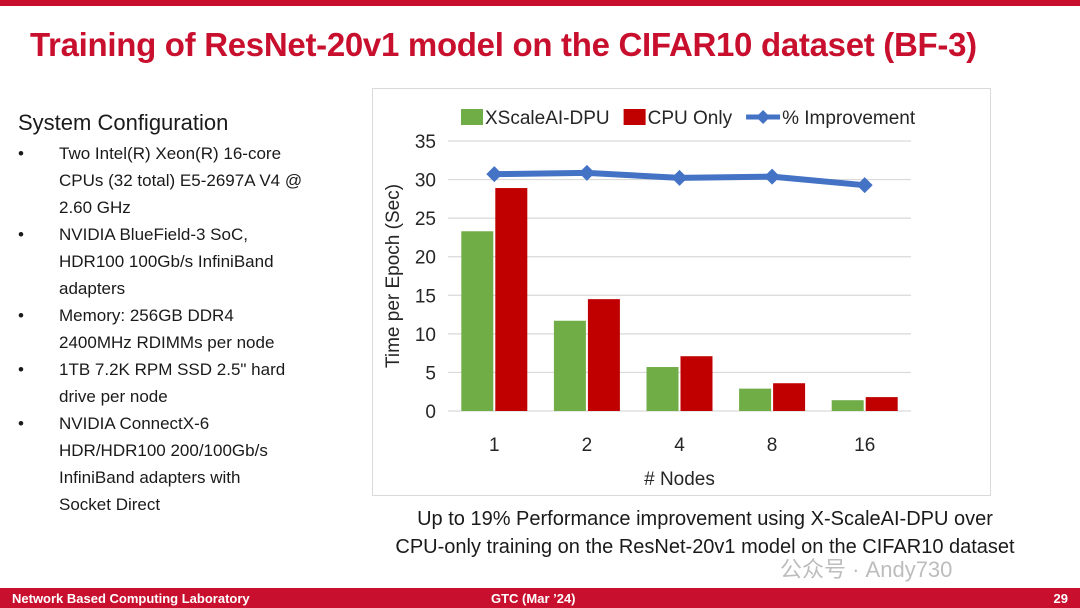 The width and height of the screenshot is (1080, 608). What do you see at coordinates (547, 118) in the screenshot?
I see `legend-label: XScaleAI-DPU` at bounding box center [547, 118].